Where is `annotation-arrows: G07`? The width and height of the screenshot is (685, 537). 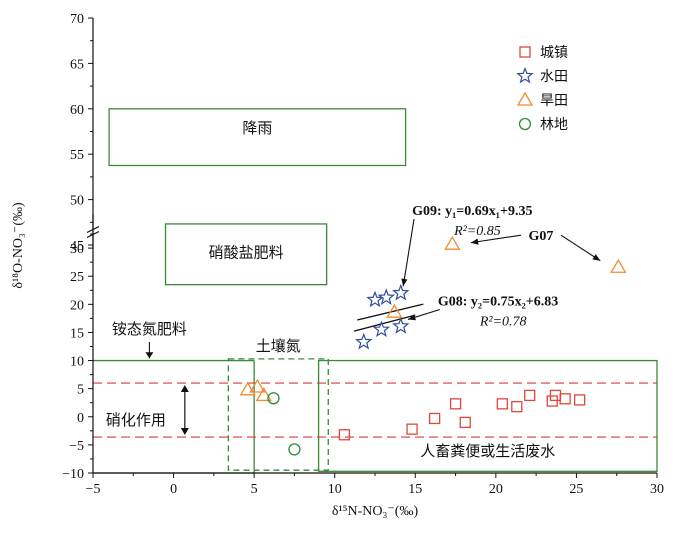
annotation-arrows: G07 is located at coordinates (535, 245).